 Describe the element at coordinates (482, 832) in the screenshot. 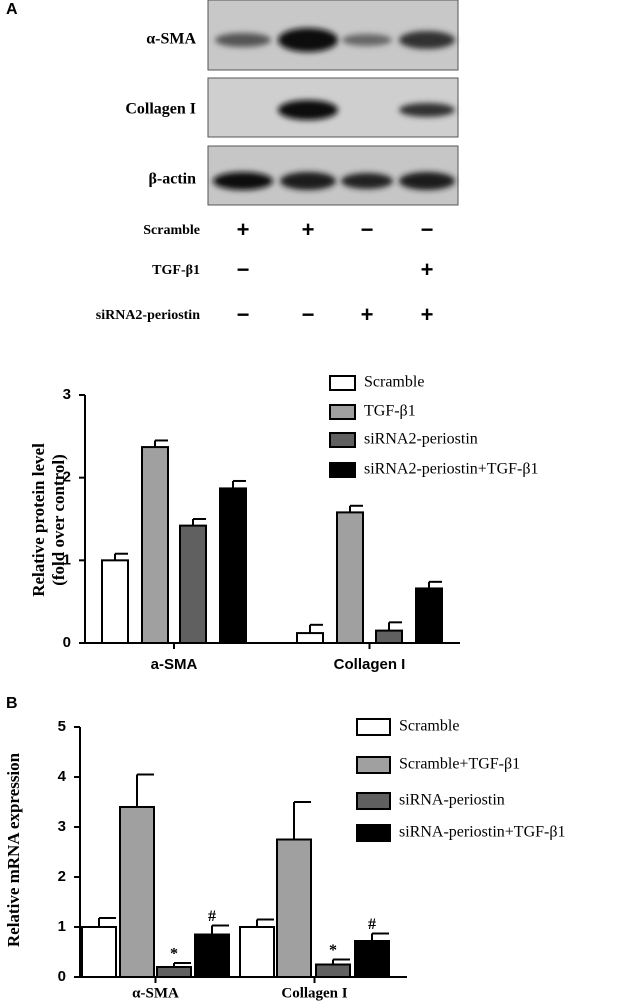

I see `legend-label: siRNA-periostin+TGF-β1` at that location.